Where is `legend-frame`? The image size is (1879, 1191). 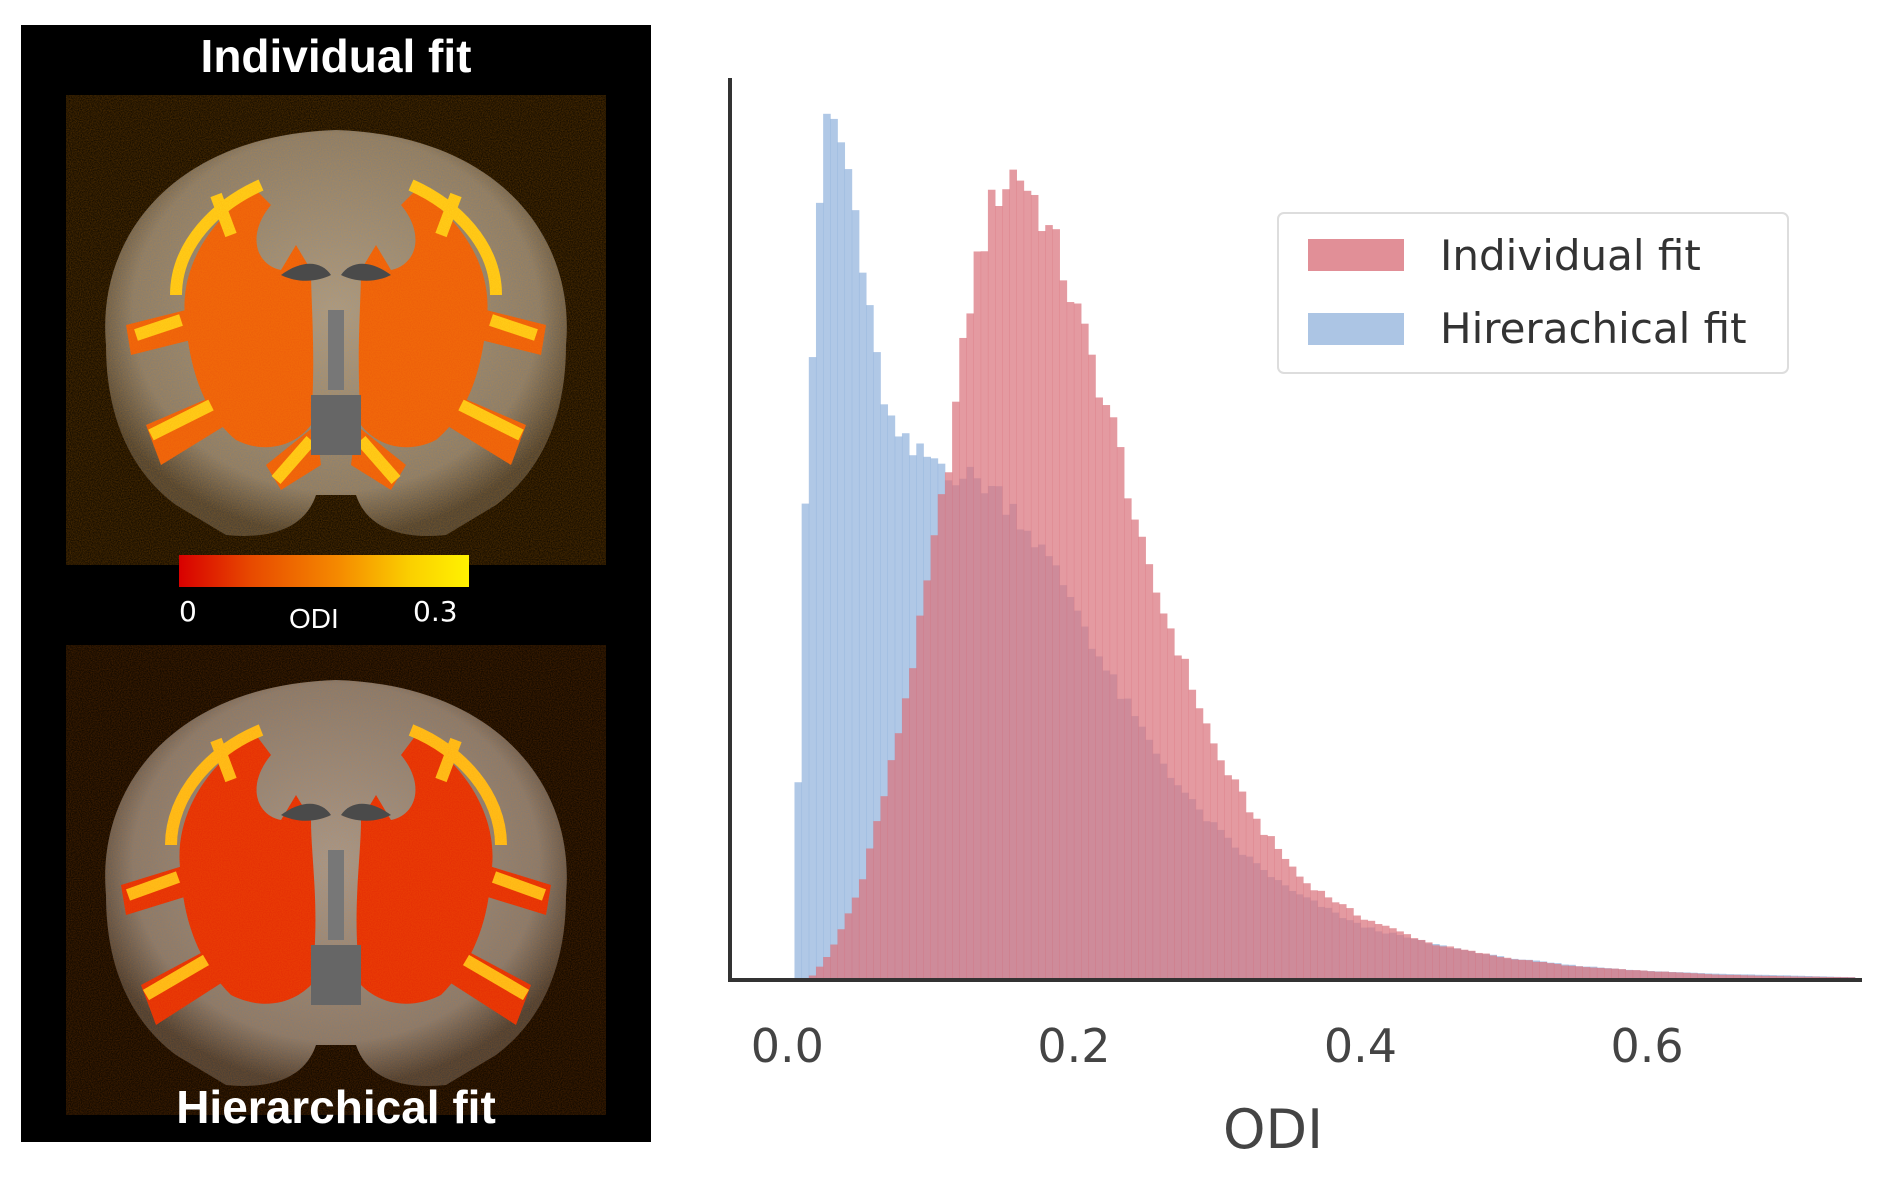 legend-frame is located at coordinates (1533, 293).